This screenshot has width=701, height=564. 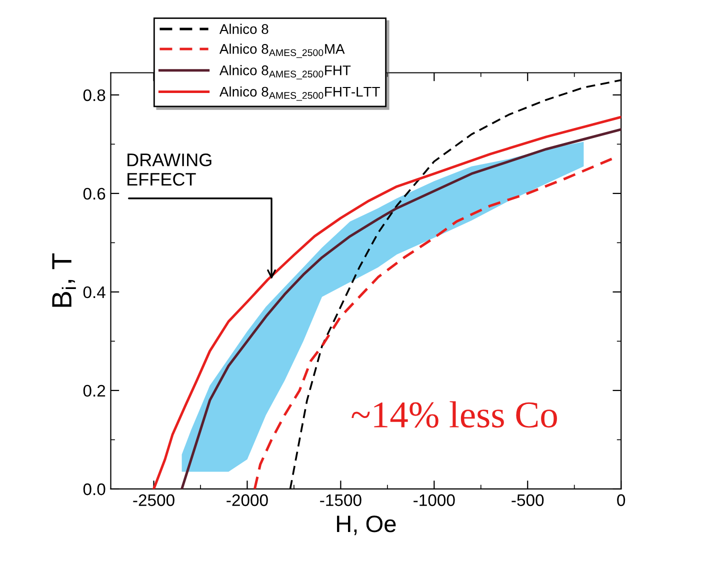 I want to click on y-tick-label: 0.0, so click(x=94, y=489).